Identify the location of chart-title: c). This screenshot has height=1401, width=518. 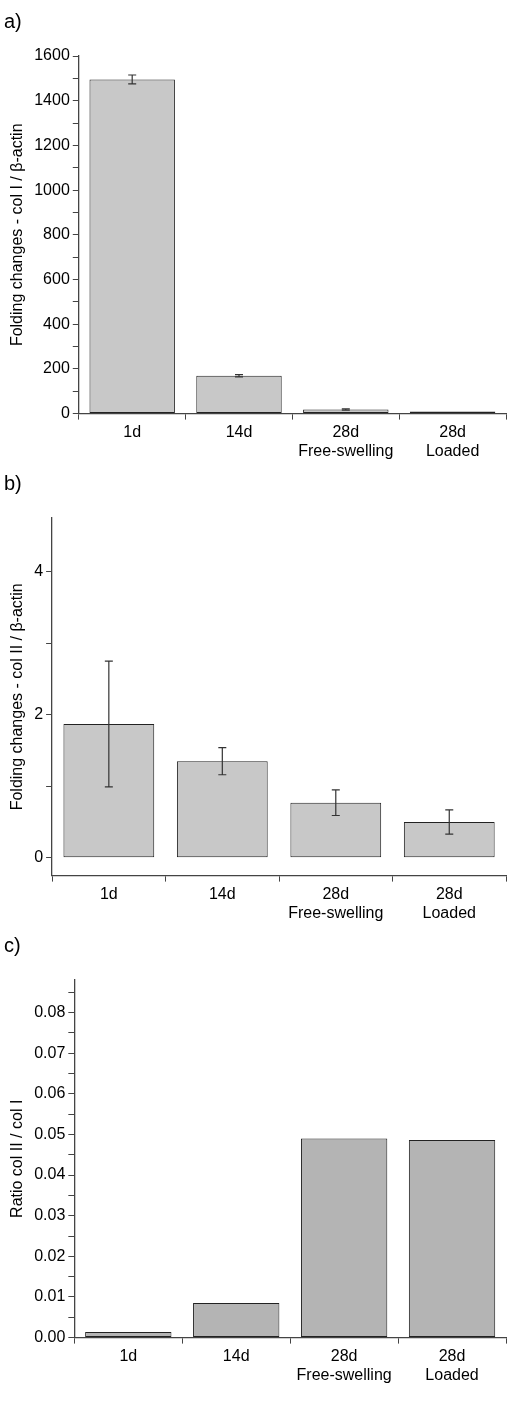
(12, 944).